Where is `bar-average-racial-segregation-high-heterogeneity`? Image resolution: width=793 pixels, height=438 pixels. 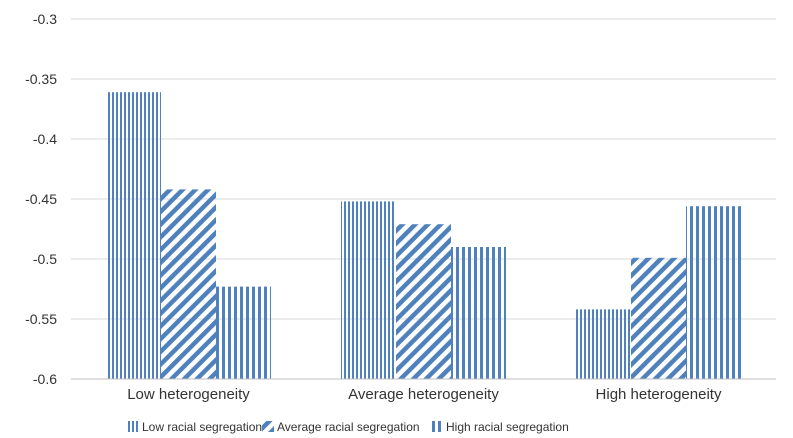
bar-average-racial-segregation-high-heterogeneity is located at coordinates (658, 318).